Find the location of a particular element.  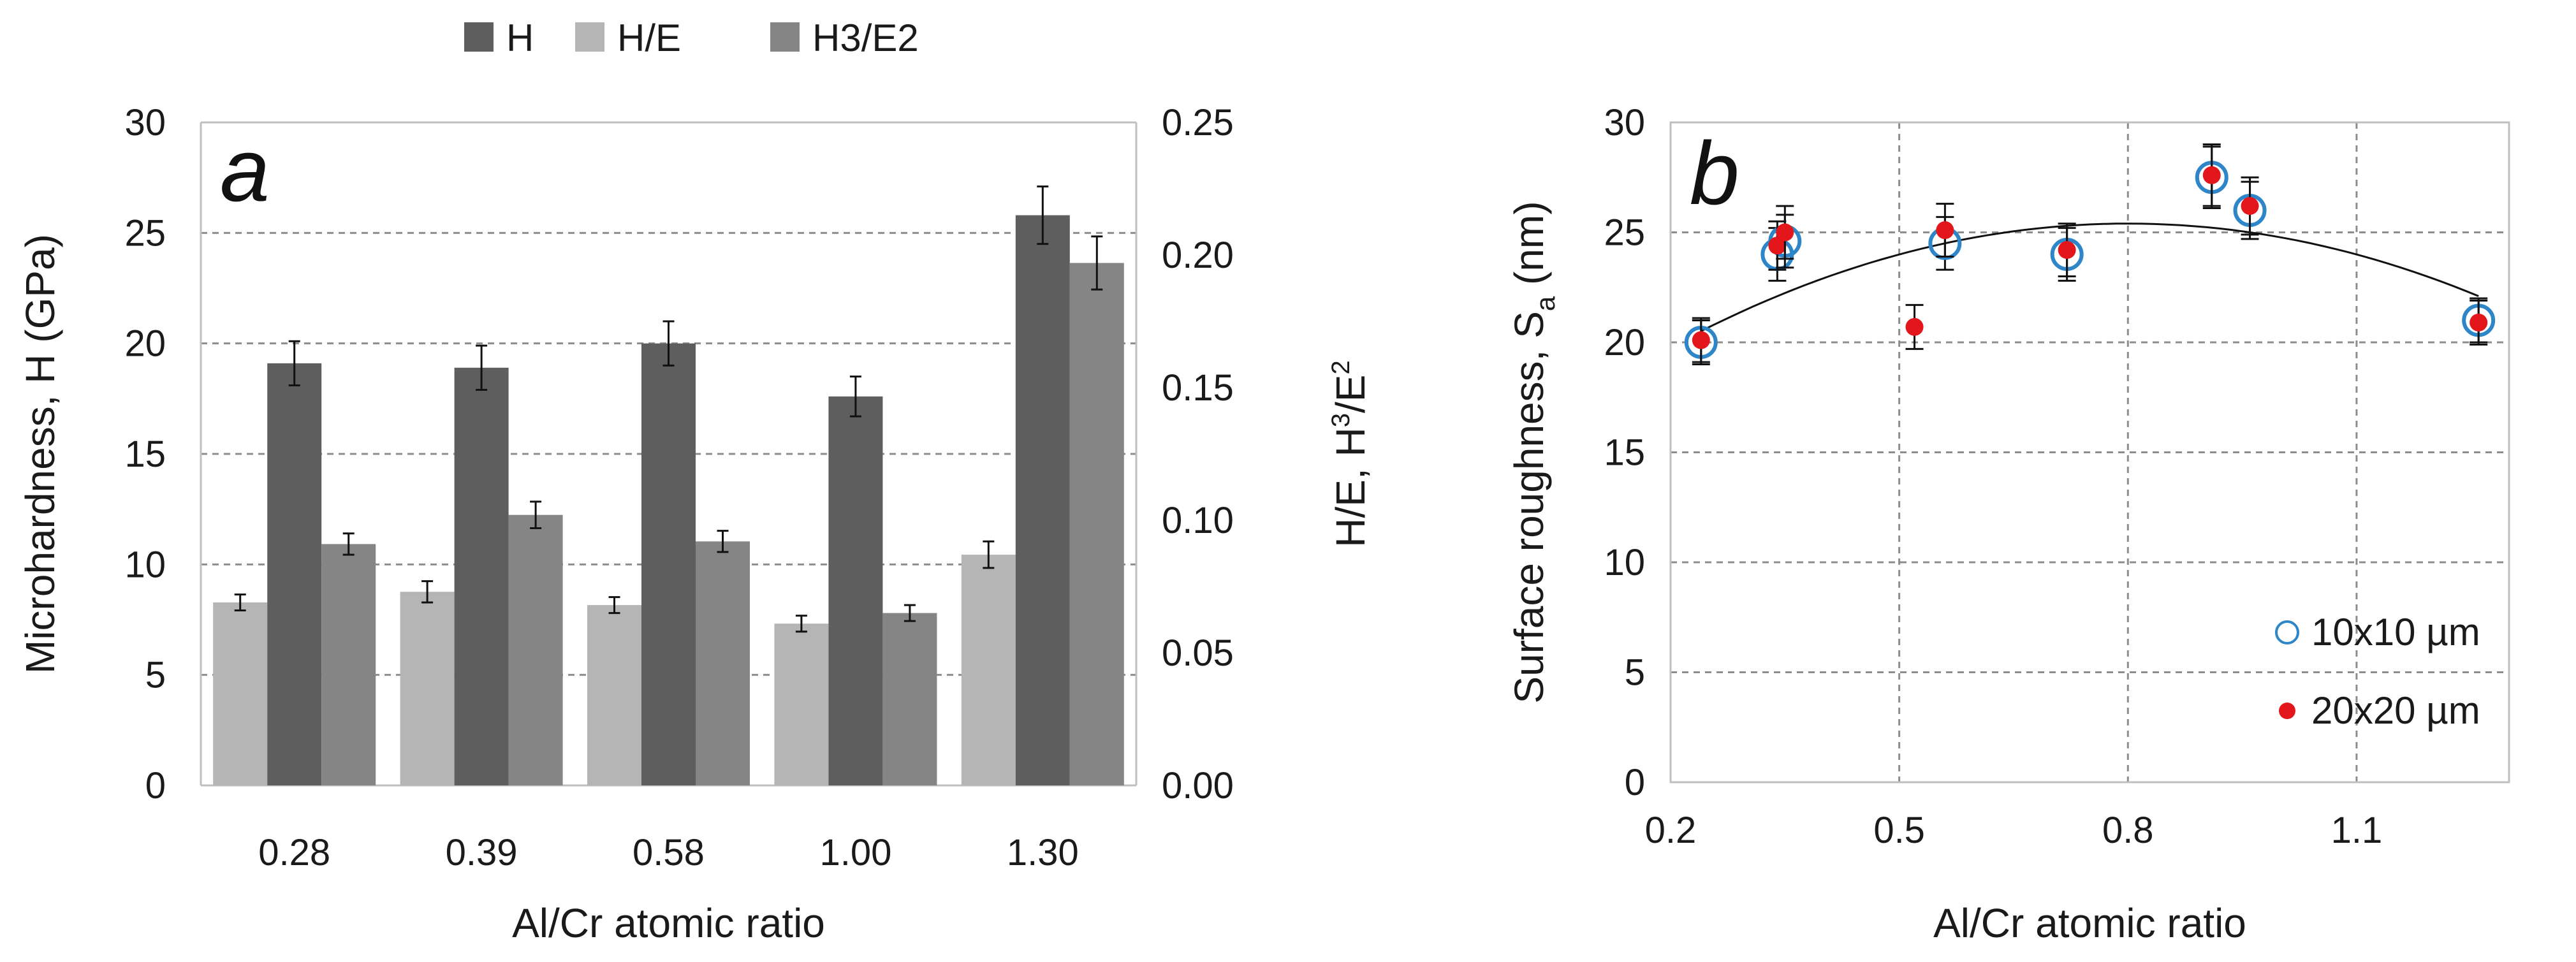

x-tick-label: 1.30 is located at coordinates (1043, 852).